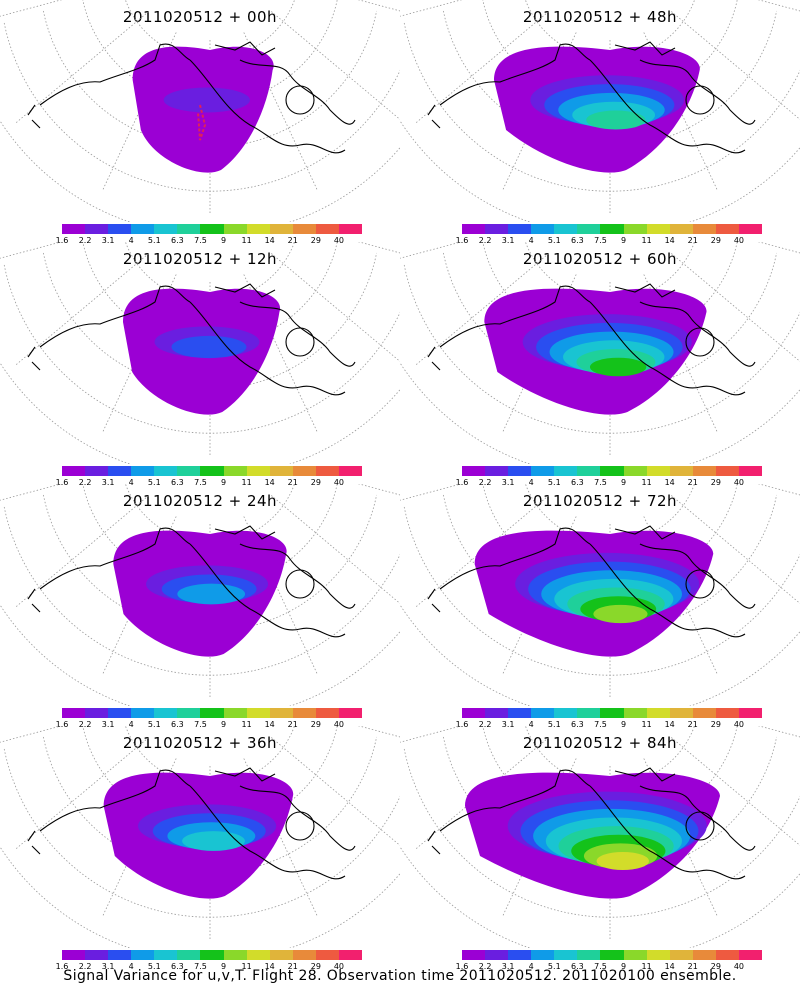  I want to click on panel-title: 2011020512 + 84h, so click(600, 743).